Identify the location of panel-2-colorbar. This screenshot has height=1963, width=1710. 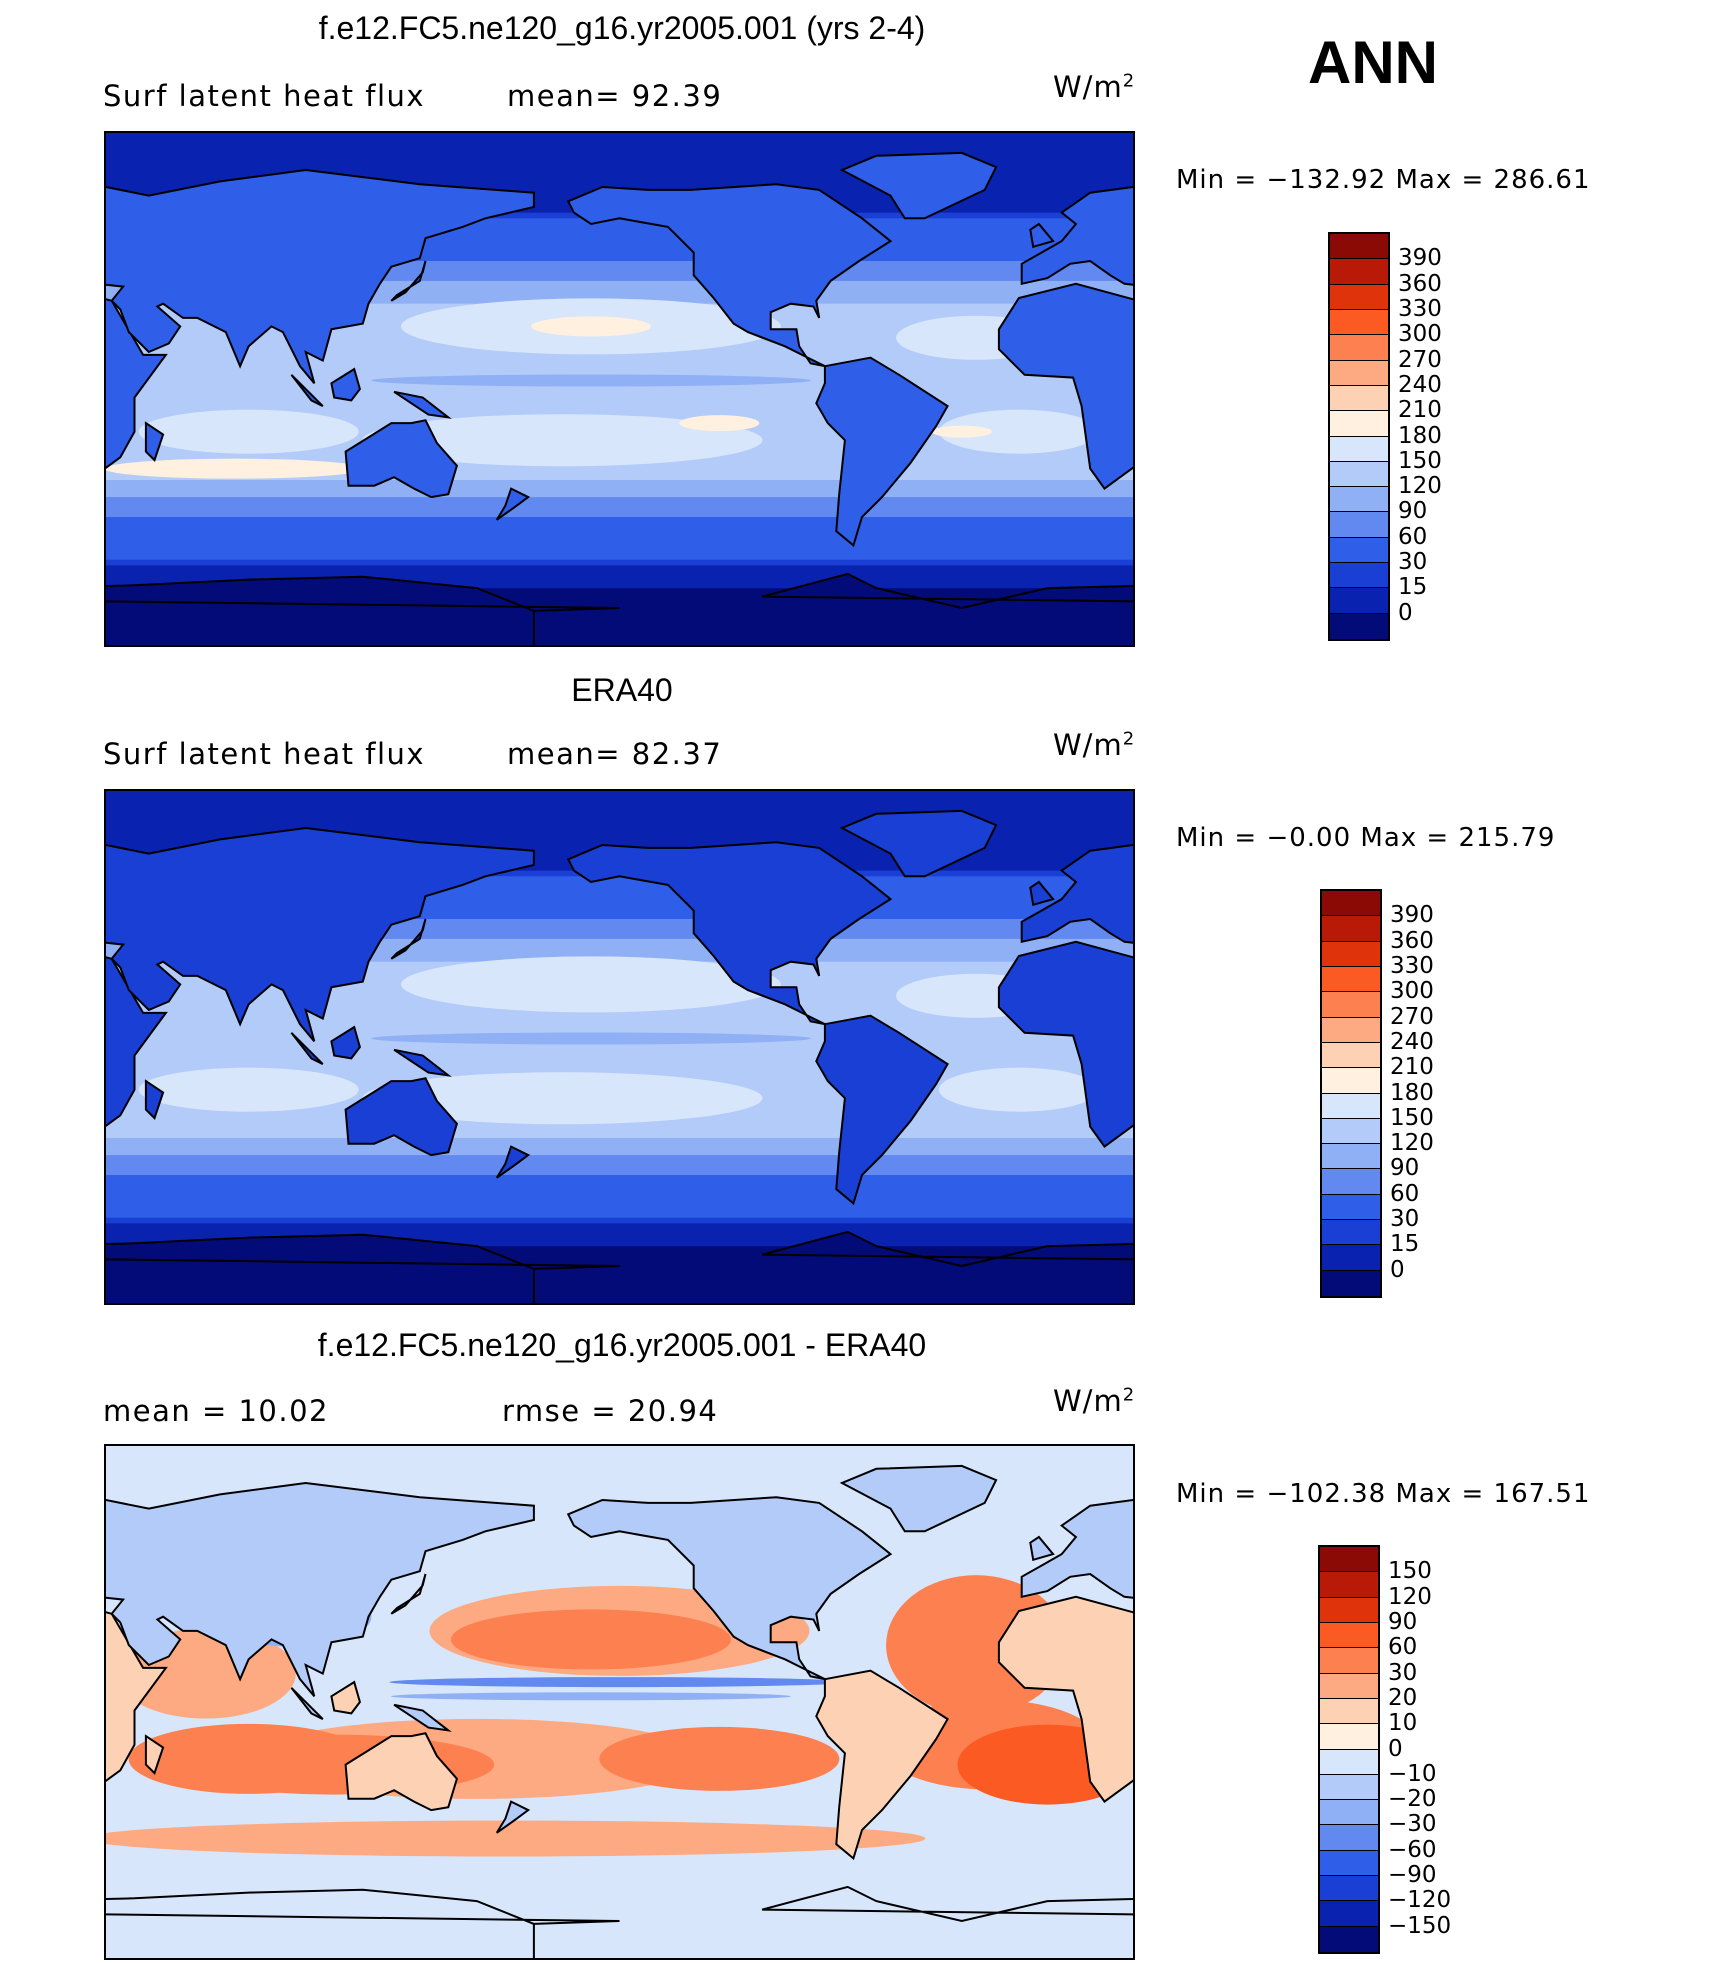
(1351, 1093).